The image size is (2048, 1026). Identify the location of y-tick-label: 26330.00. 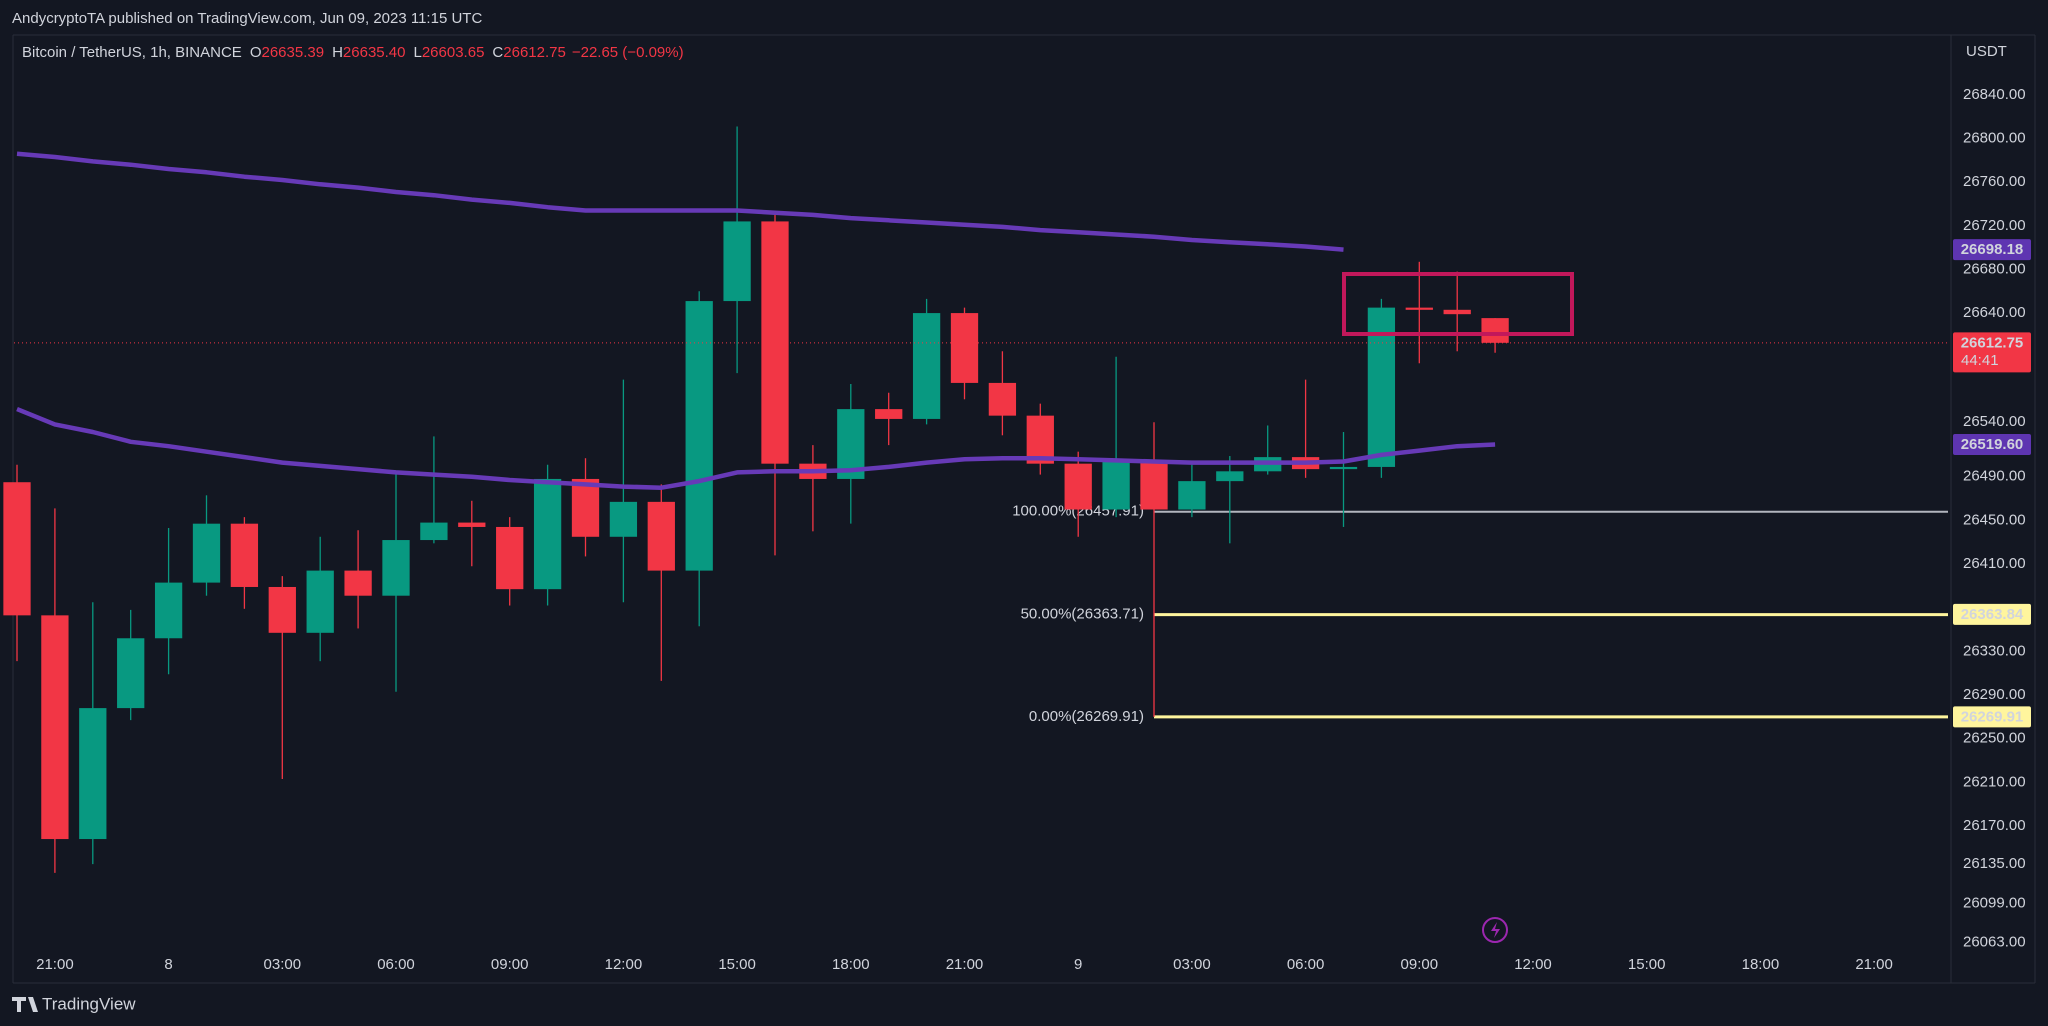
(1994, 650).